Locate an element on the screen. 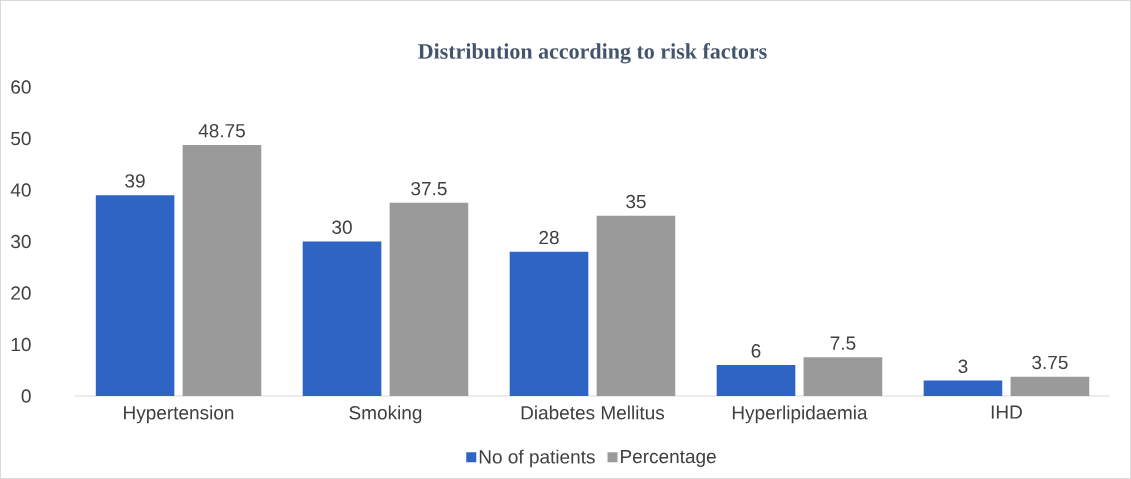  data-label: 7.5 is located at coordinates (843, 343).